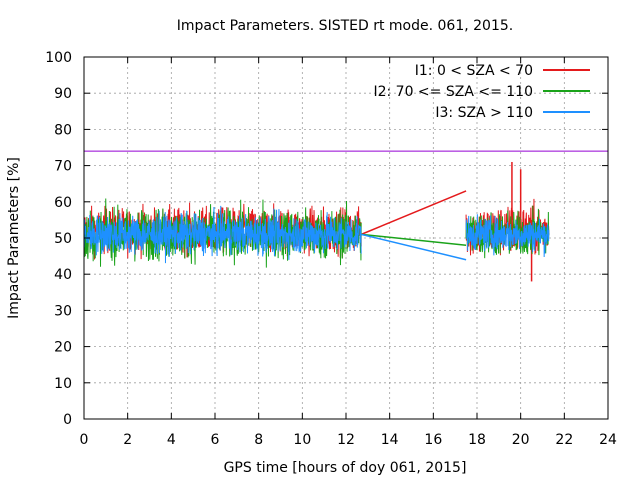 The width and height of the screenshot is (640, 480). I want to click on y-tick-label: 10, so click(63, 384).